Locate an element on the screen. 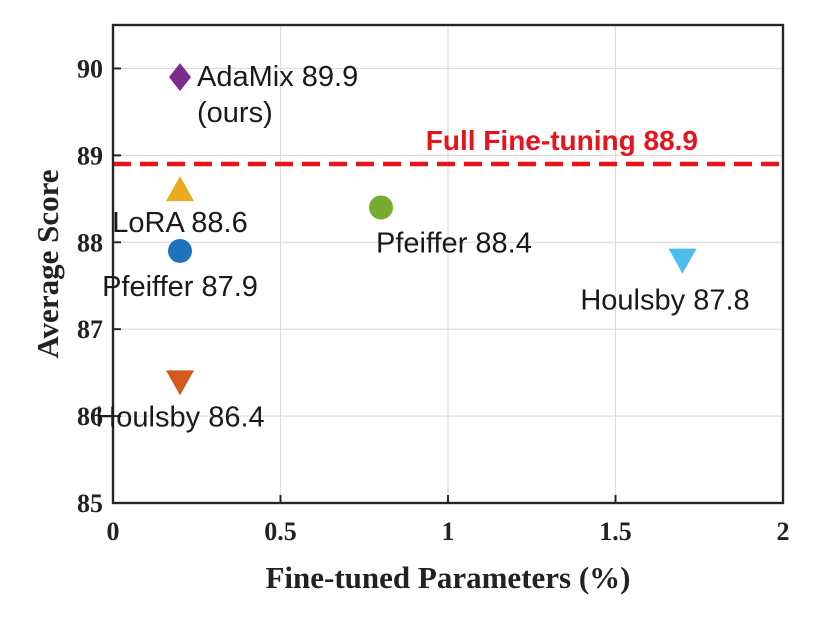 The height and width of the screenshot is (618, 828). point-label-3-line-0: Houlsby 86.4 is located at coordinates (179, 417).